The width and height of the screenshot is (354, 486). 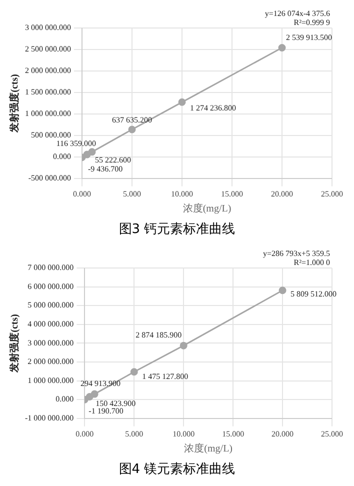 I want to click on y-tick-label: 7 000 000.000, so click(x=51, y=267).